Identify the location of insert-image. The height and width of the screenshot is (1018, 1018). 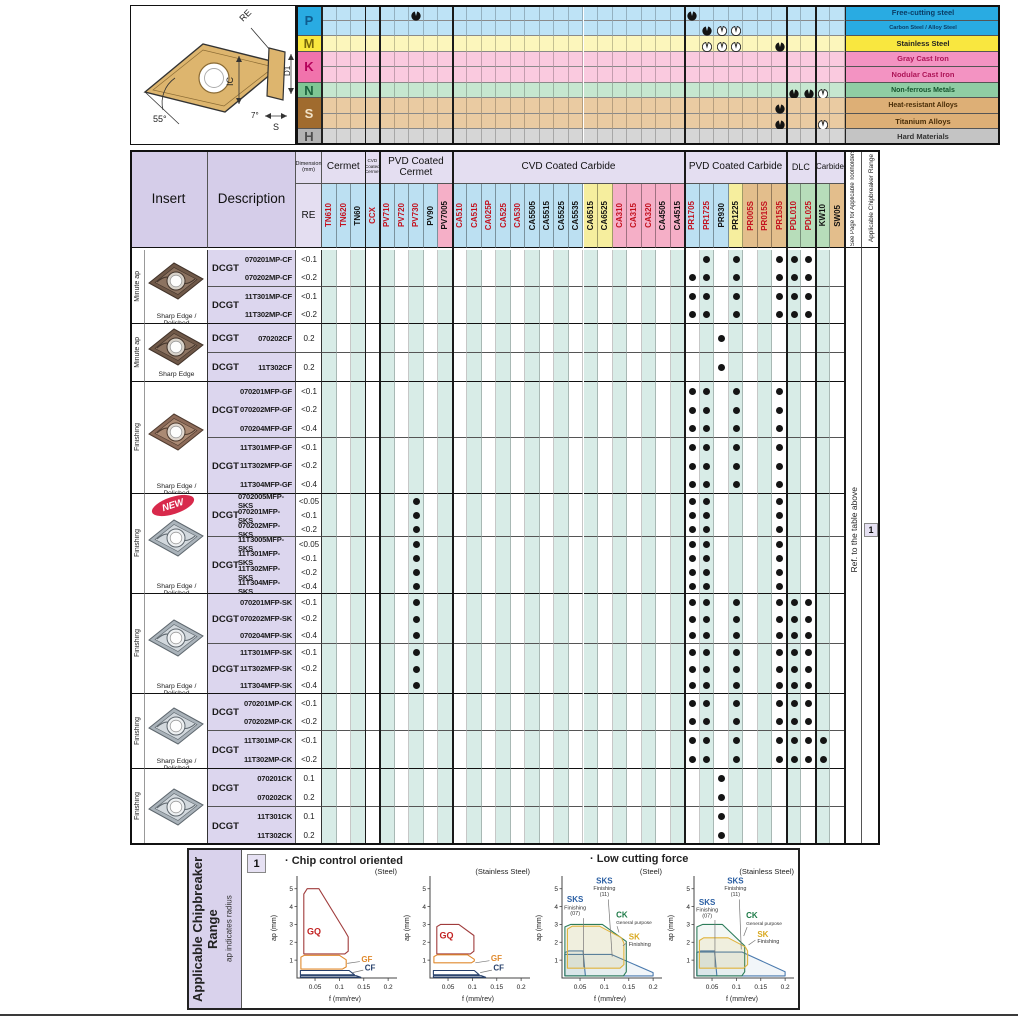
(176, 726).